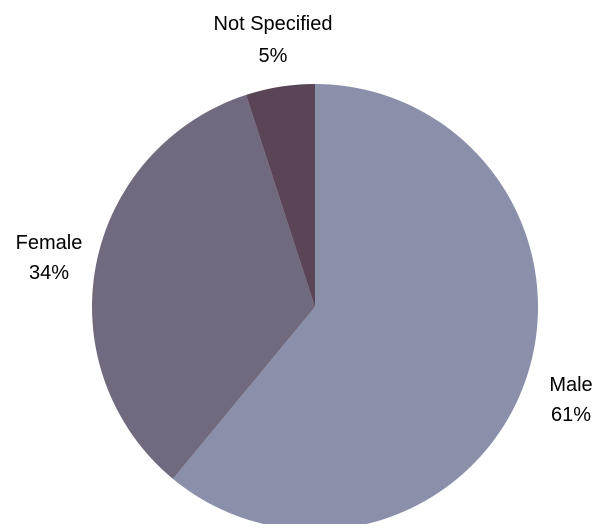  What do you see at coordinates (571, 415) in the screenshot?
I see `slice-value-male: 61%` at bounding box center [571, 415].